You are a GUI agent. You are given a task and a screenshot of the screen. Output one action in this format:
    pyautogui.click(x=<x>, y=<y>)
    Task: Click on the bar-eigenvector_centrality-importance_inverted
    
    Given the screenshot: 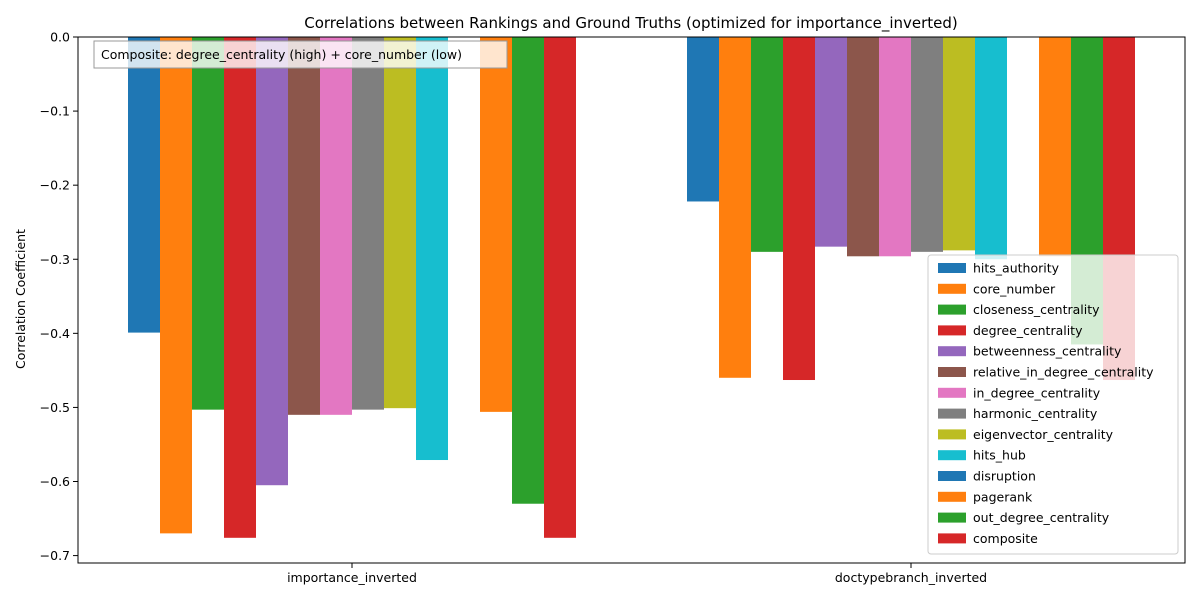 What is the action you would take?
    pyautogui.click(x=400, y=223)
    